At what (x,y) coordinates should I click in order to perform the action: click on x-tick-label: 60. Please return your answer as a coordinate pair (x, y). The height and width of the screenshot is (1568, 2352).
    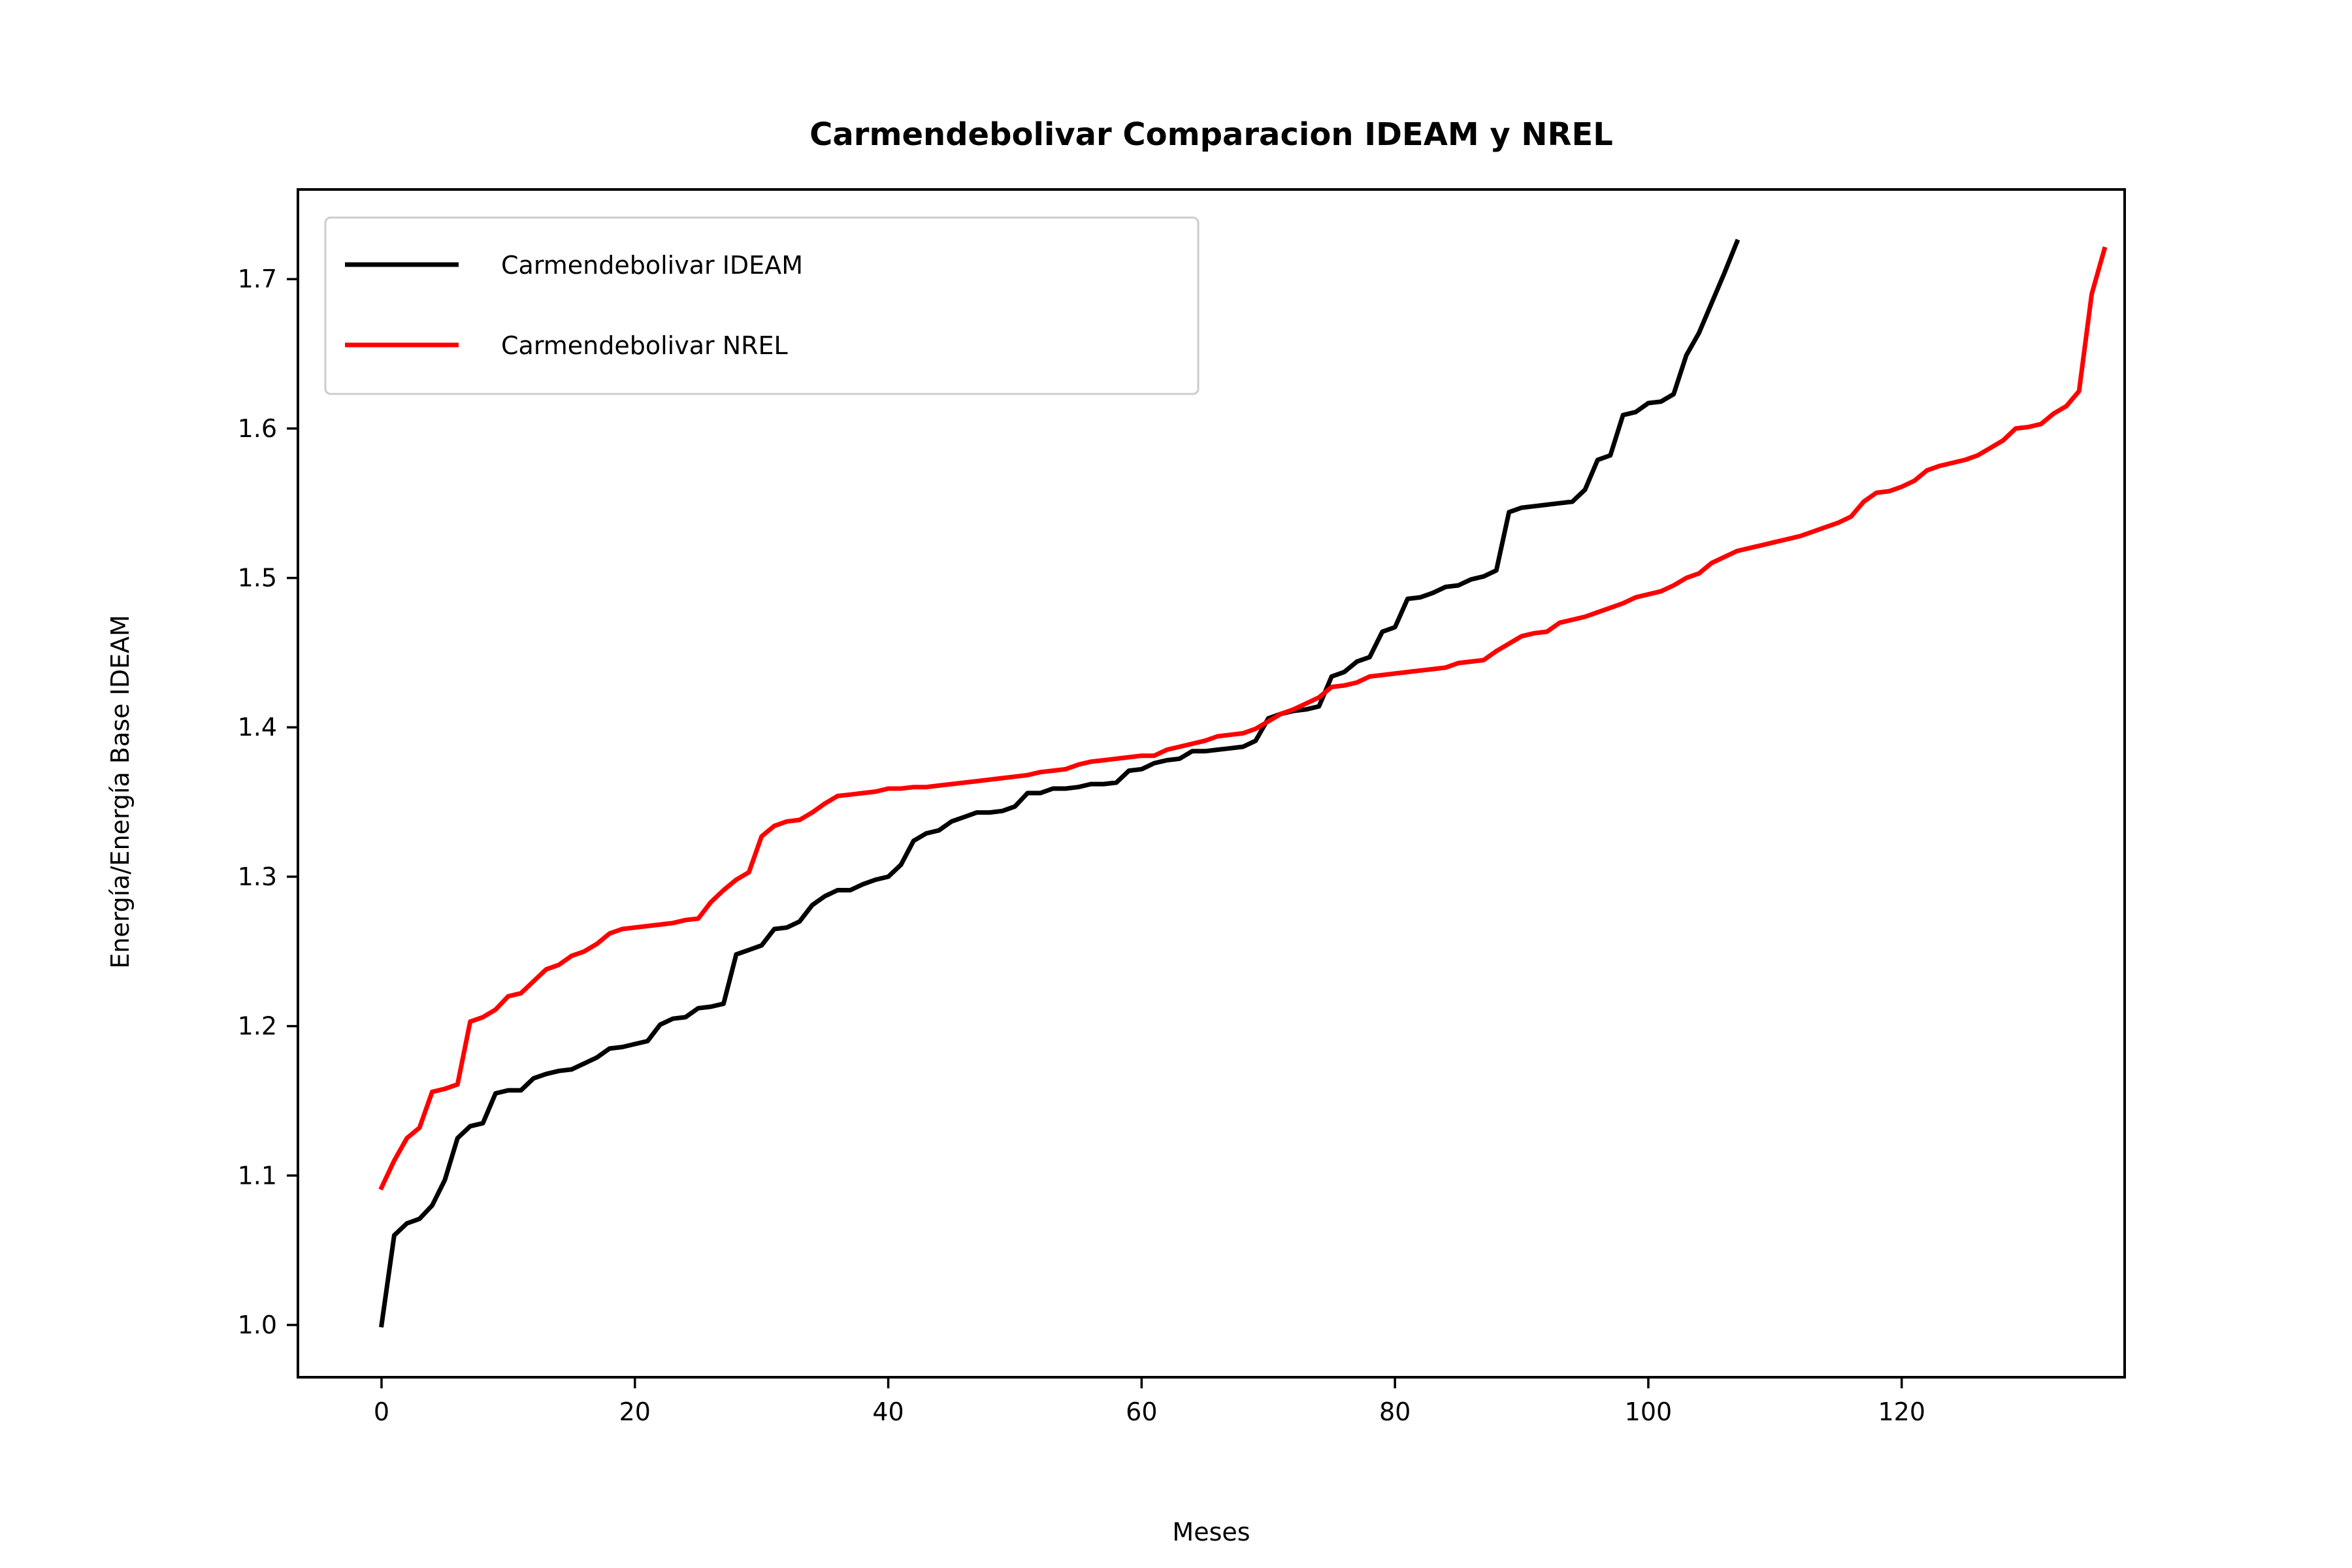
    Looking at the image, I should click on (1141, 1411).